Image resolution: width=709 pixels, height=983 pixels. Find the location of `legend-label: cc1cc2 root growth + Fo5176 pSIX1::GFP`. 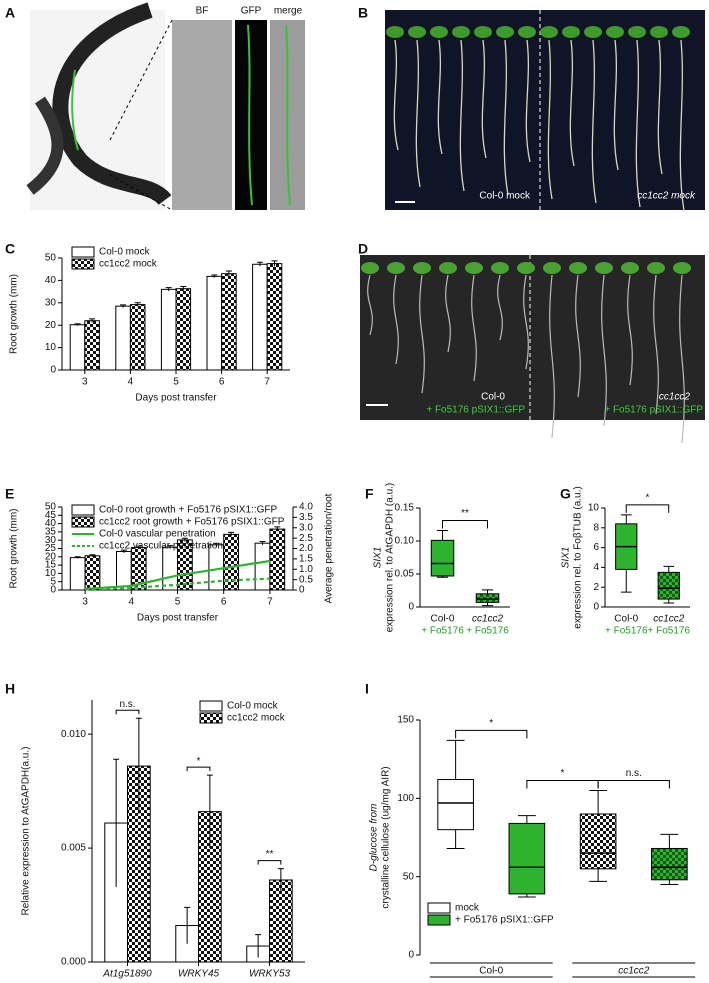

legend-label: cc1cc2 root growth + Fo5176 pSIX1::GFP is located at coordinates (192, 522).